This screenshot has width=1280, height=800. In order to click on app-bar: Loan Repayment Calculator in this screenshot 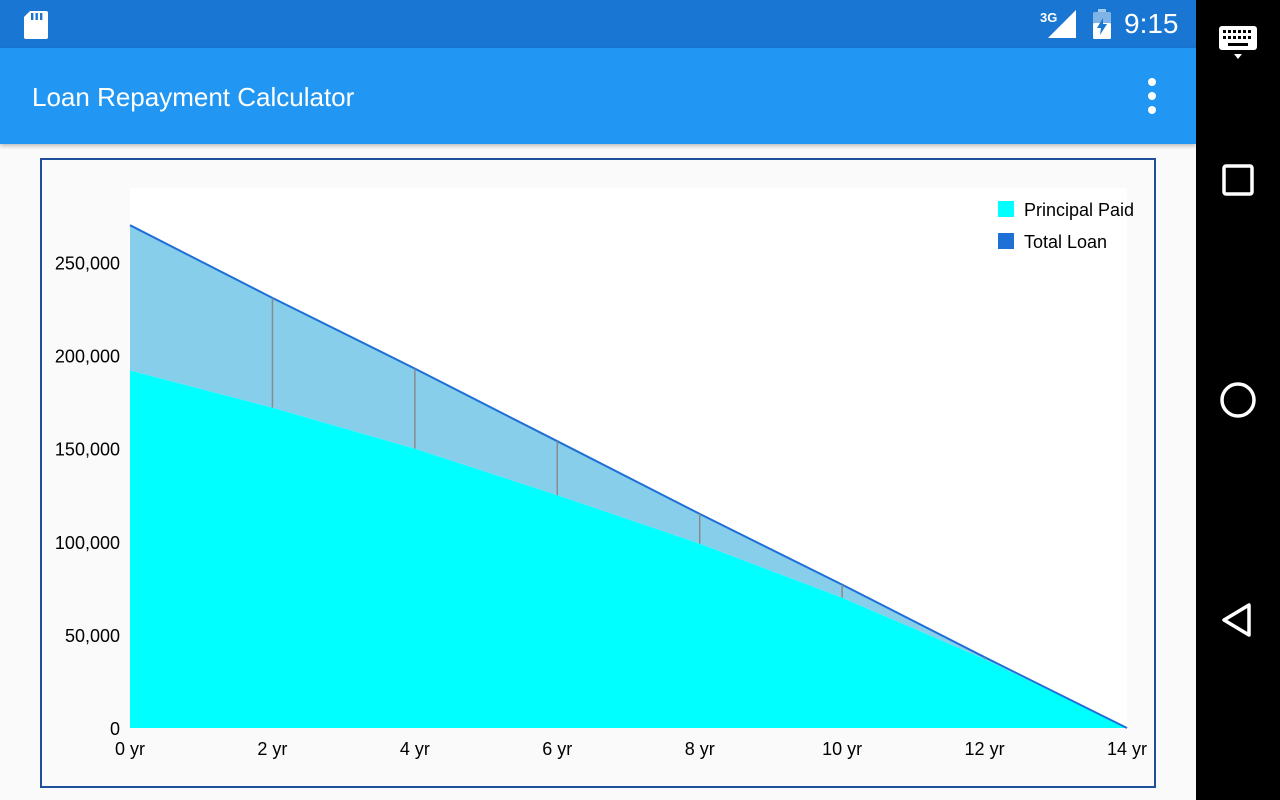, I will do `click(598, 96)`.